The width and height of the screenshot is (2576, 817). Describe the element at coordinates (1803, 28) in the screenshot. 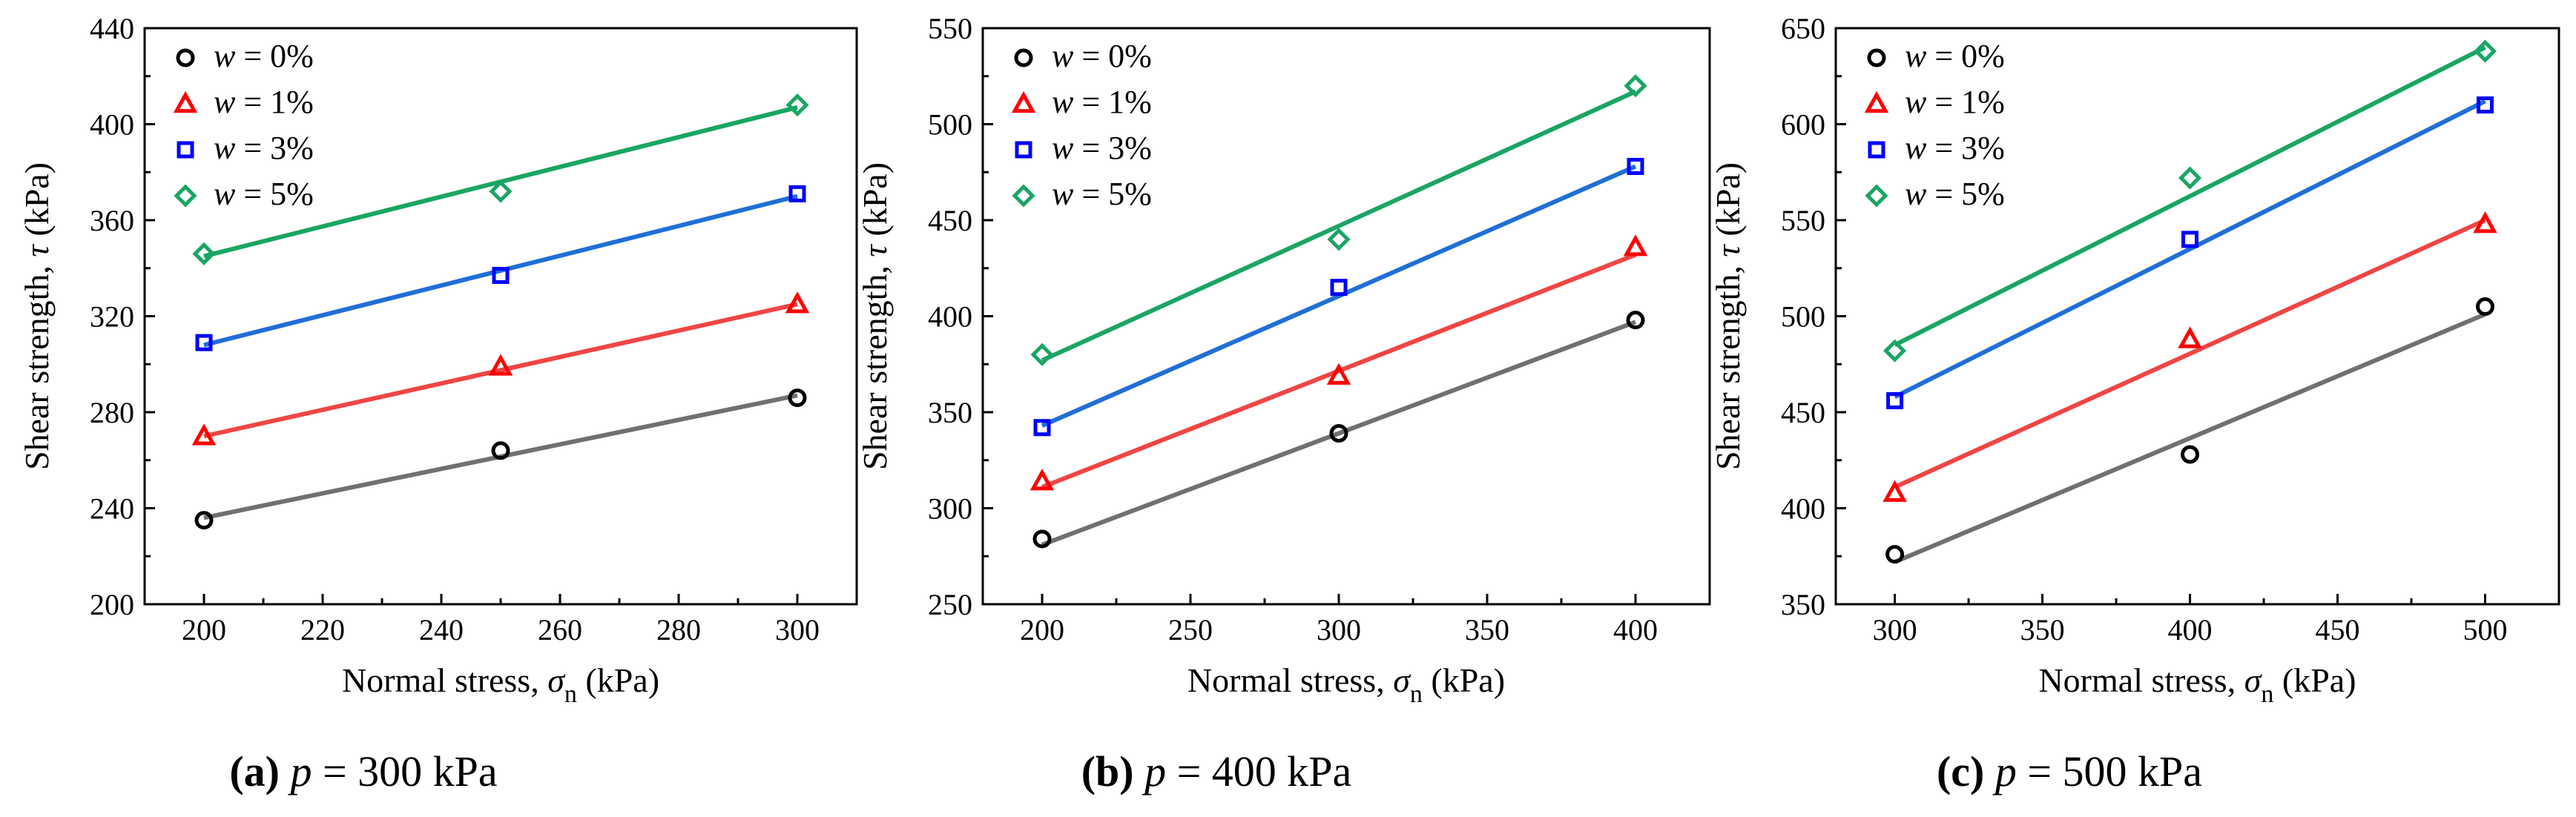

I see `y-tick-label: 650` at that location.